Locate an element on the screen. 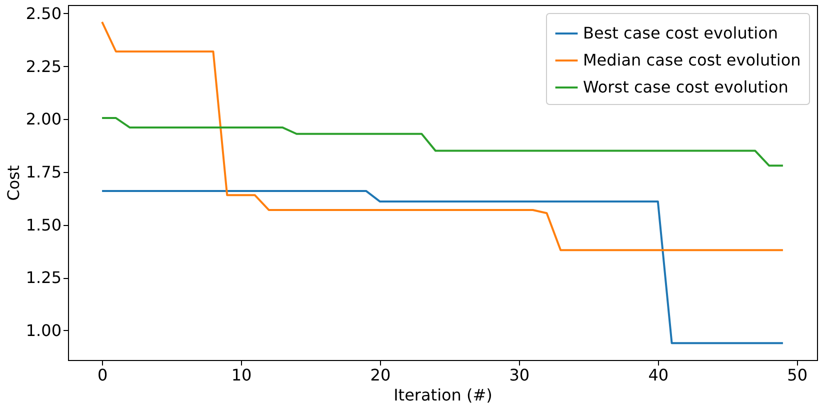 This screenshot has height=408, width=822. y-tick-label: 1.25 is located at coordinates (44, 278).